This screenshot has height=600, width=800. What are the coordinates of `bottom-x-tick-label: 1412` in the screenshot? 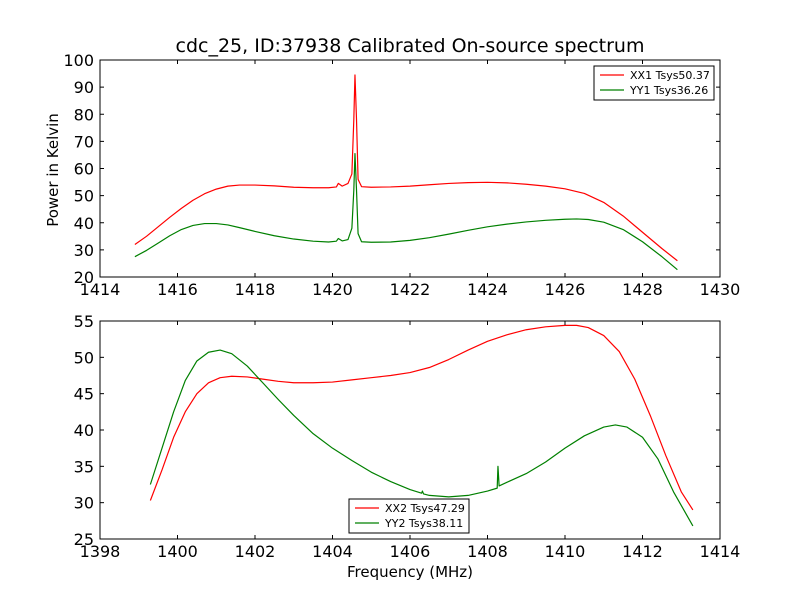 It's located at (642, 551).